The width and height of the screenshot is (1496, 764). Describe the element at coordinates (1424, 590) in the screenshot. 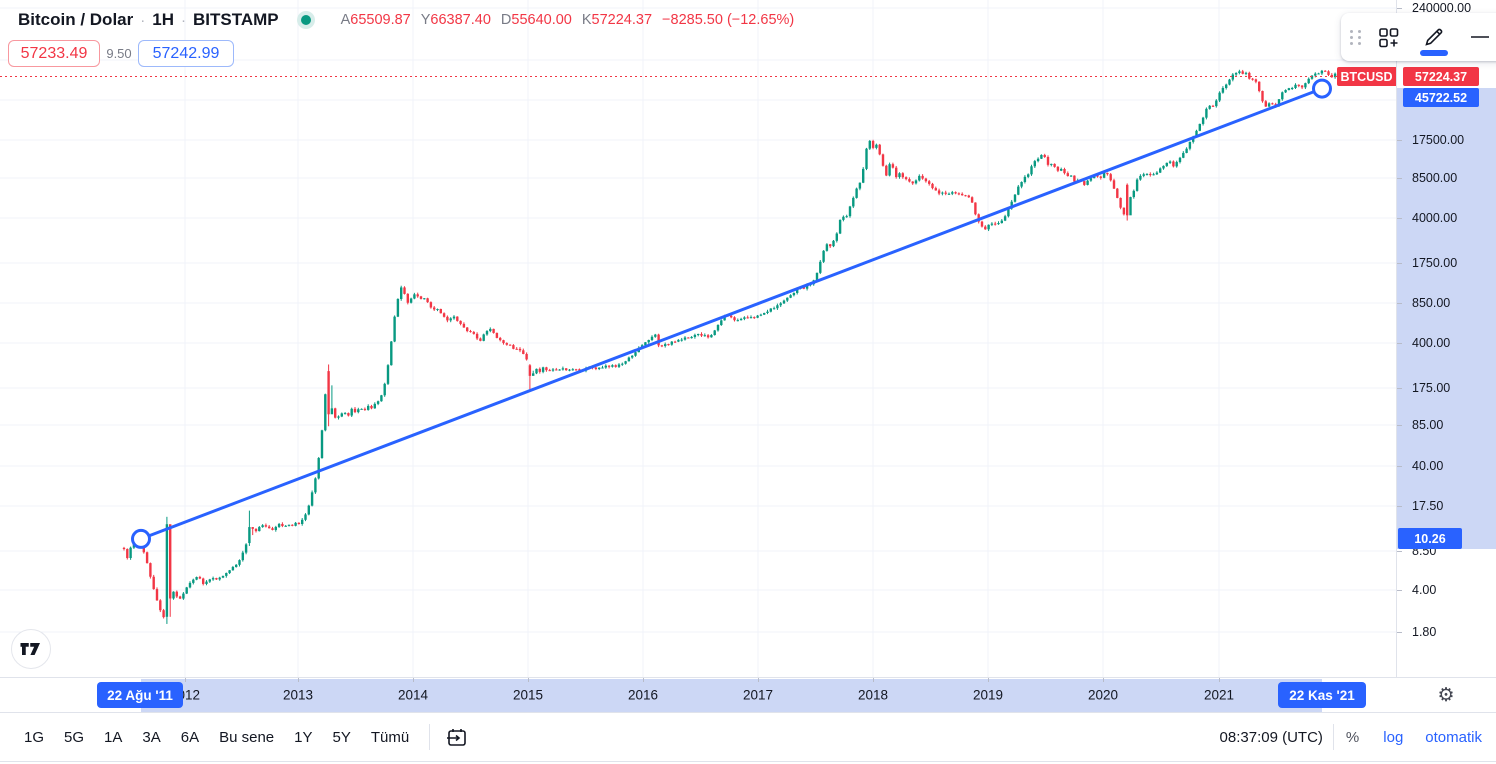

I see `price-scale-label: 4.00` at that location.